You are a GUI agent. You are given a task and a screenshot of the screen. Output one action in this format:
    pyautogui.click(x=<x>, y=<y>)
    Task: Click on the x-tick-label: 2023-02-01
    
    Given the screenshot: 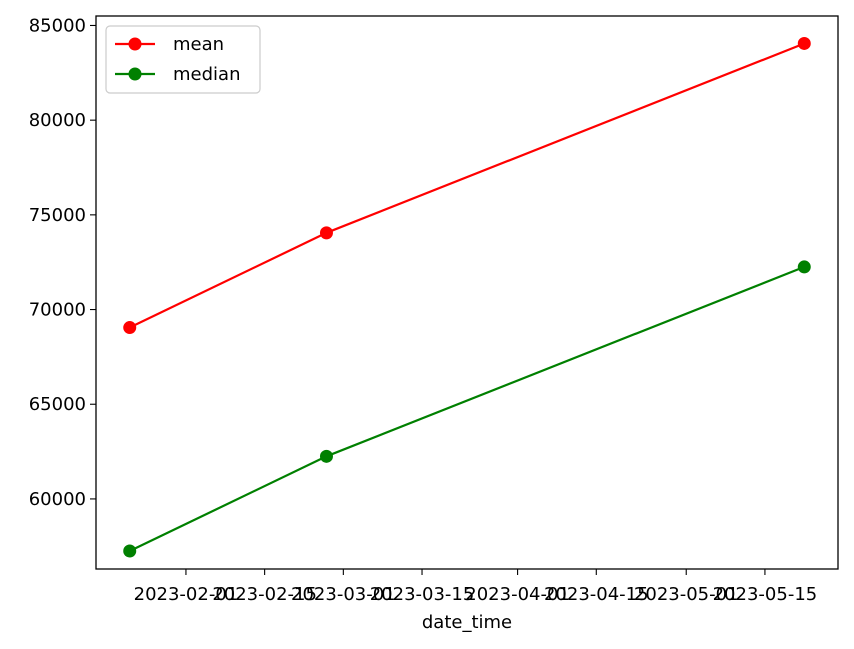 What is the action you would take?
    pyautogui.click(x=186, y=594)
    